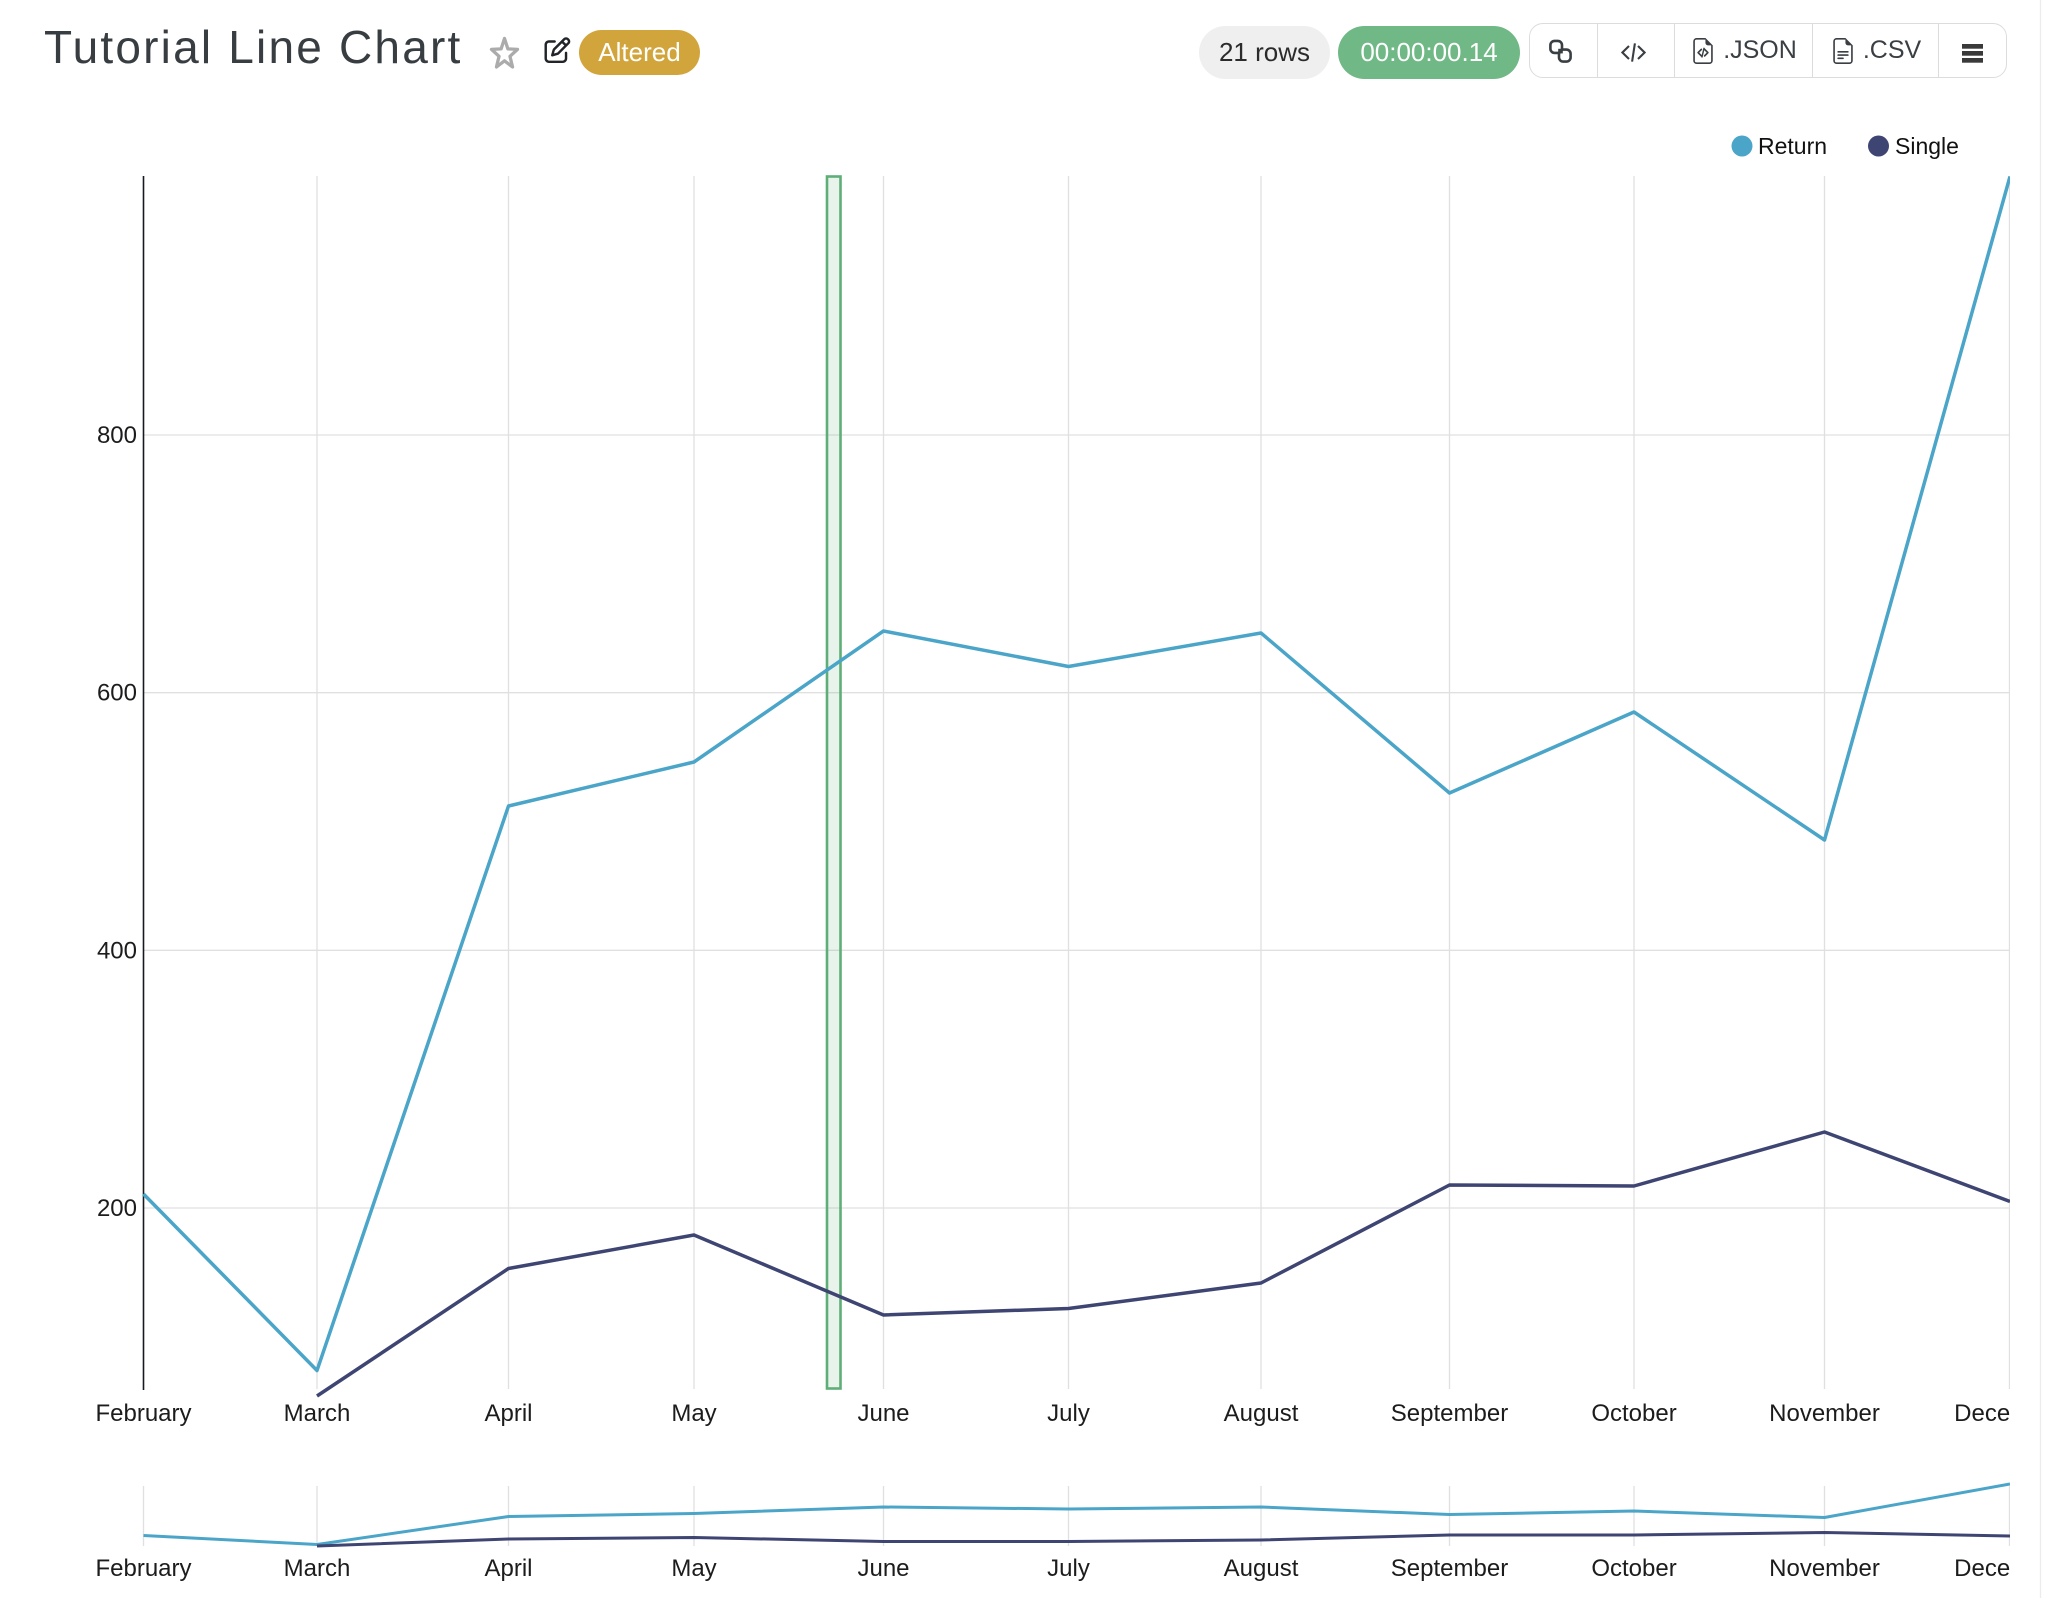 This screenshot has height=1598, width=2050. What do you see at coordinates (117, 1208) in the screenshot?
I see `svg-text: 200` at bounding box center [117, 1208].